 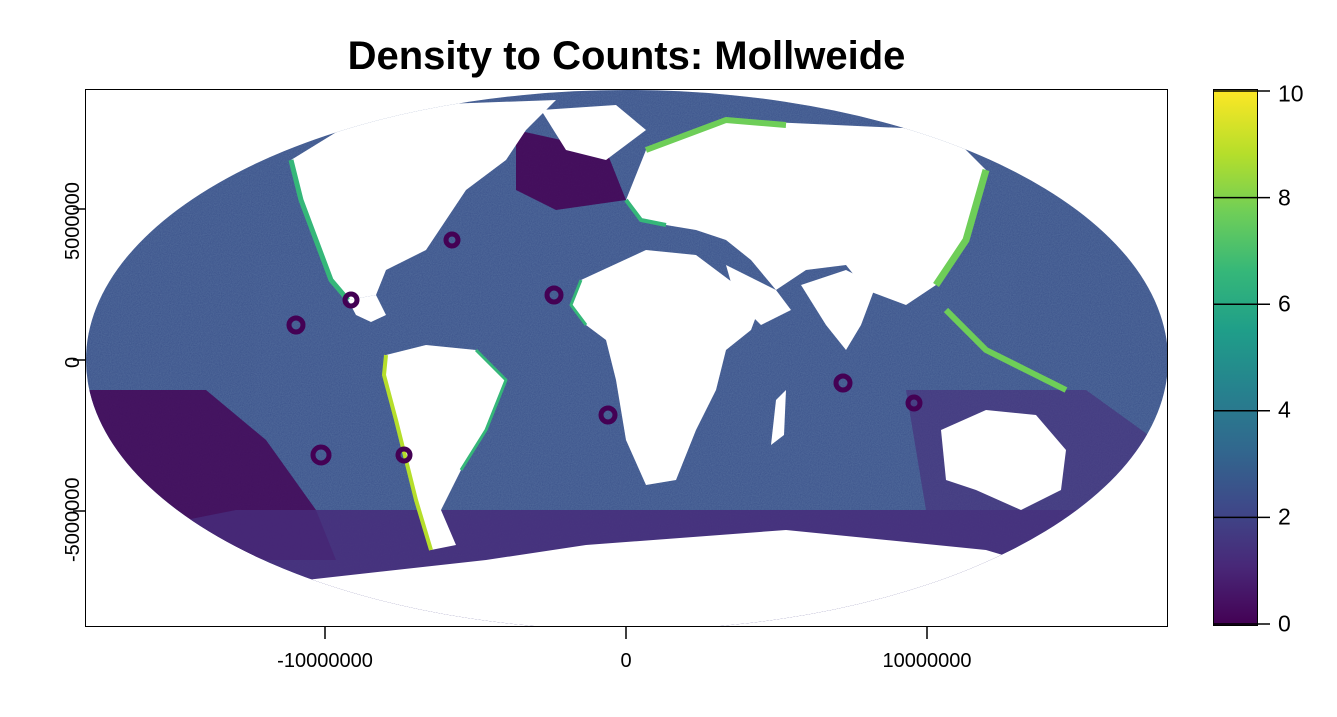 What do you see at coordinates (1284, 516) in the screenshot?
I see `legend-tick-label: 2` at bounding box center [1284, 516].